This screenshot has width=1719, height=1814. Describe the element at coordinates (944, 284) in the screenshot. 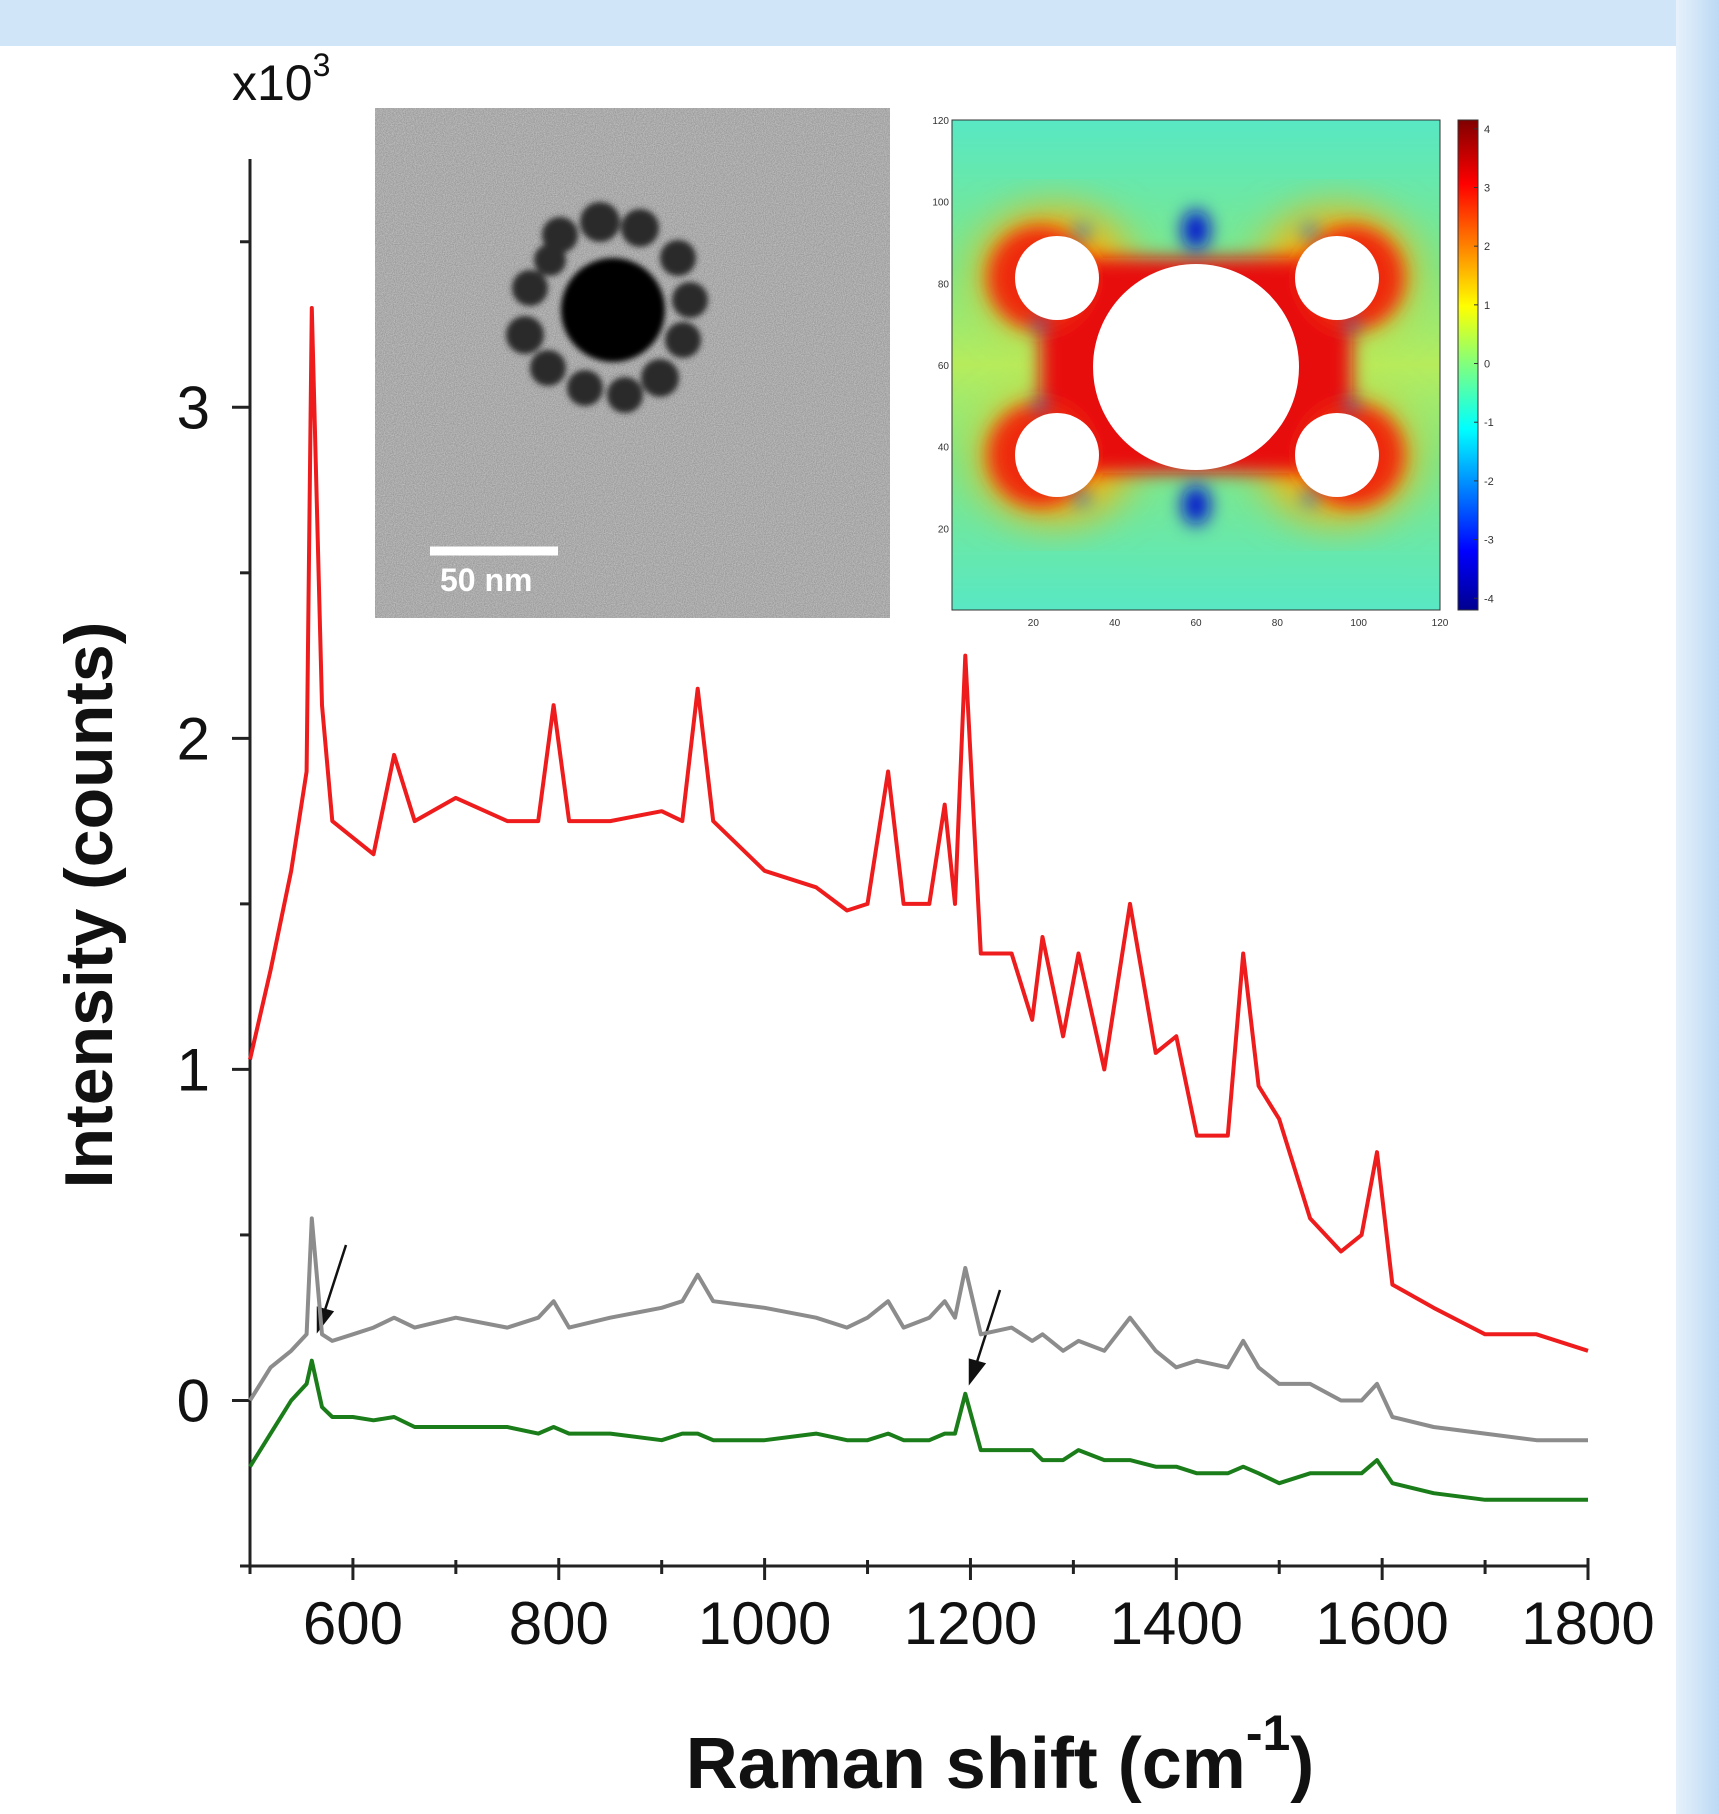

I see `map-y-tick-label: 80` at that location.